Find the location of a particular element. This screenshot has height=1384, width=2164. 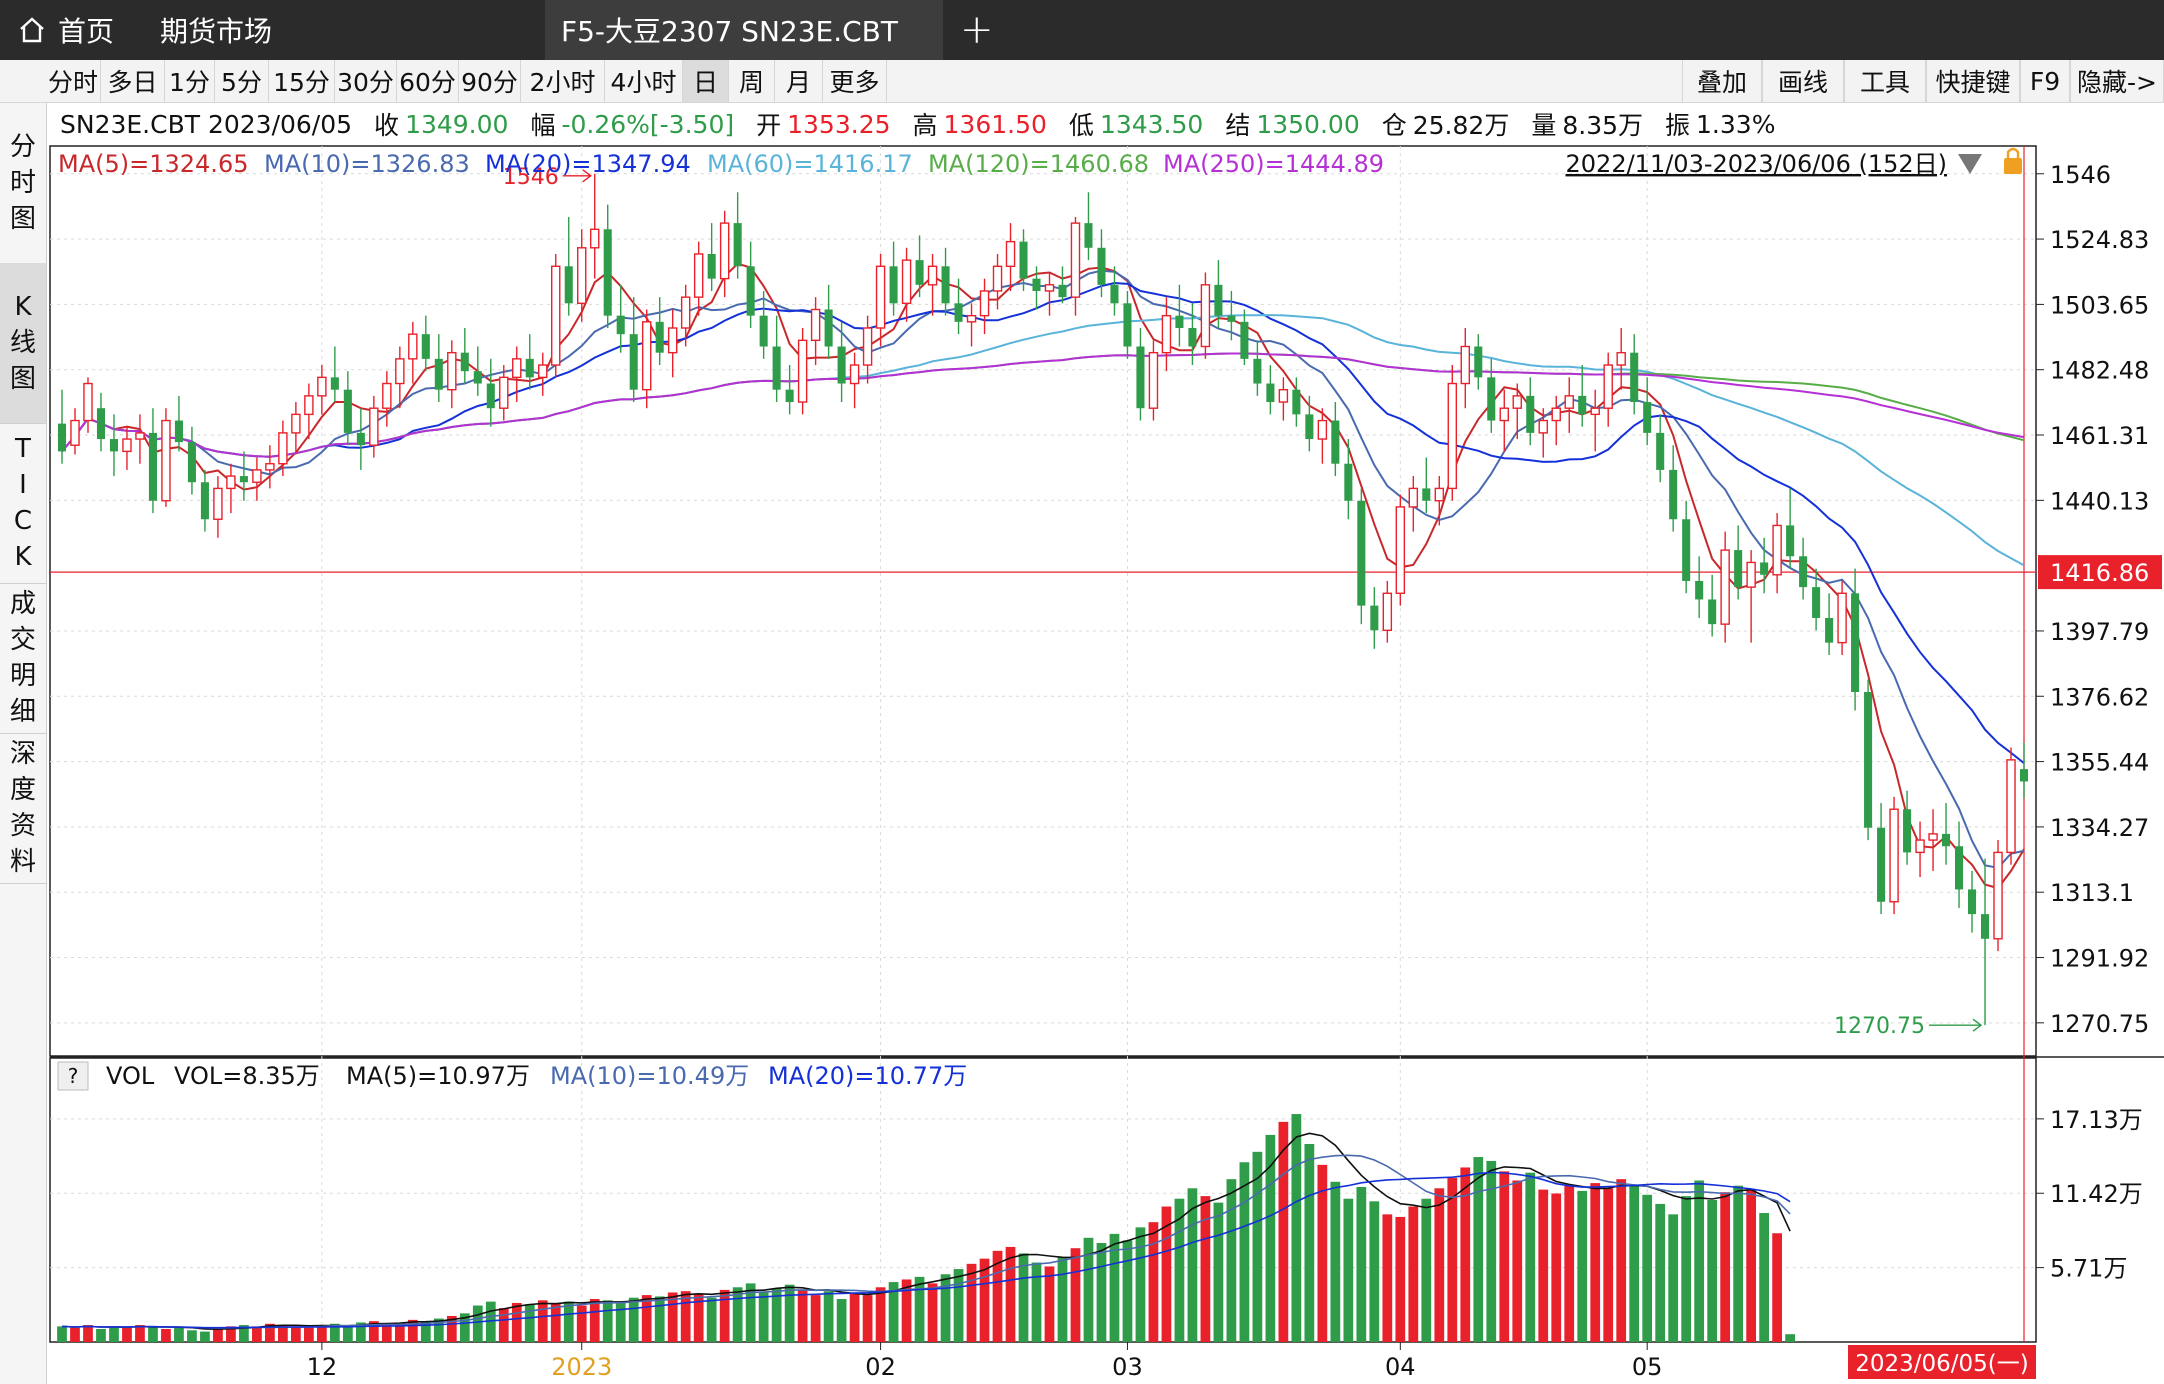

period-button: 5分 is located at coordinates (242, 81).